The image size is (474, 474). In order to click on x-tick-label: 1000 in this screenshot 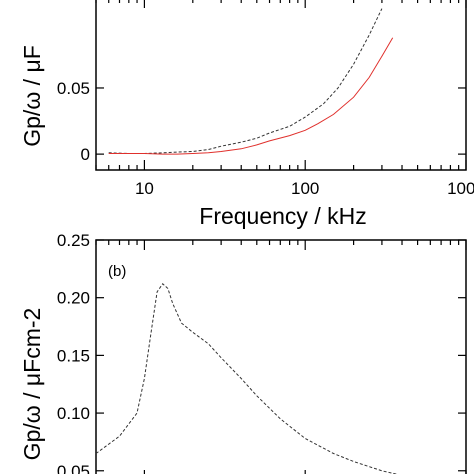, I will do `click(460, 188)`.